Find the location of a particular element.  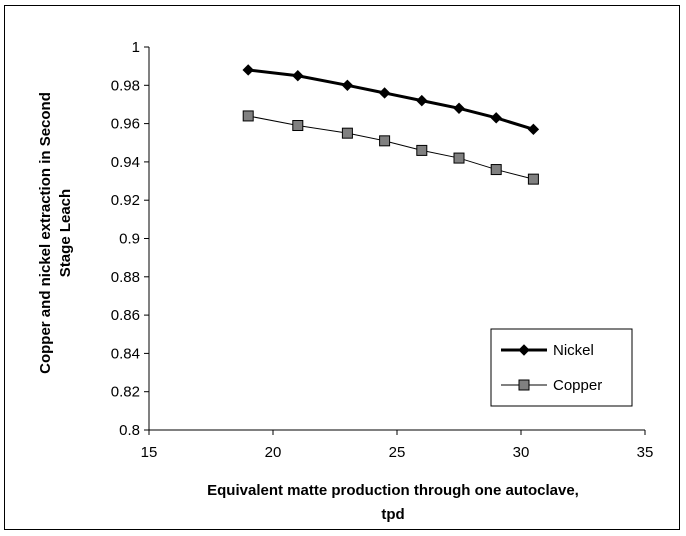

y-tick-label: 0.84 is located at coordinates (125, 353).